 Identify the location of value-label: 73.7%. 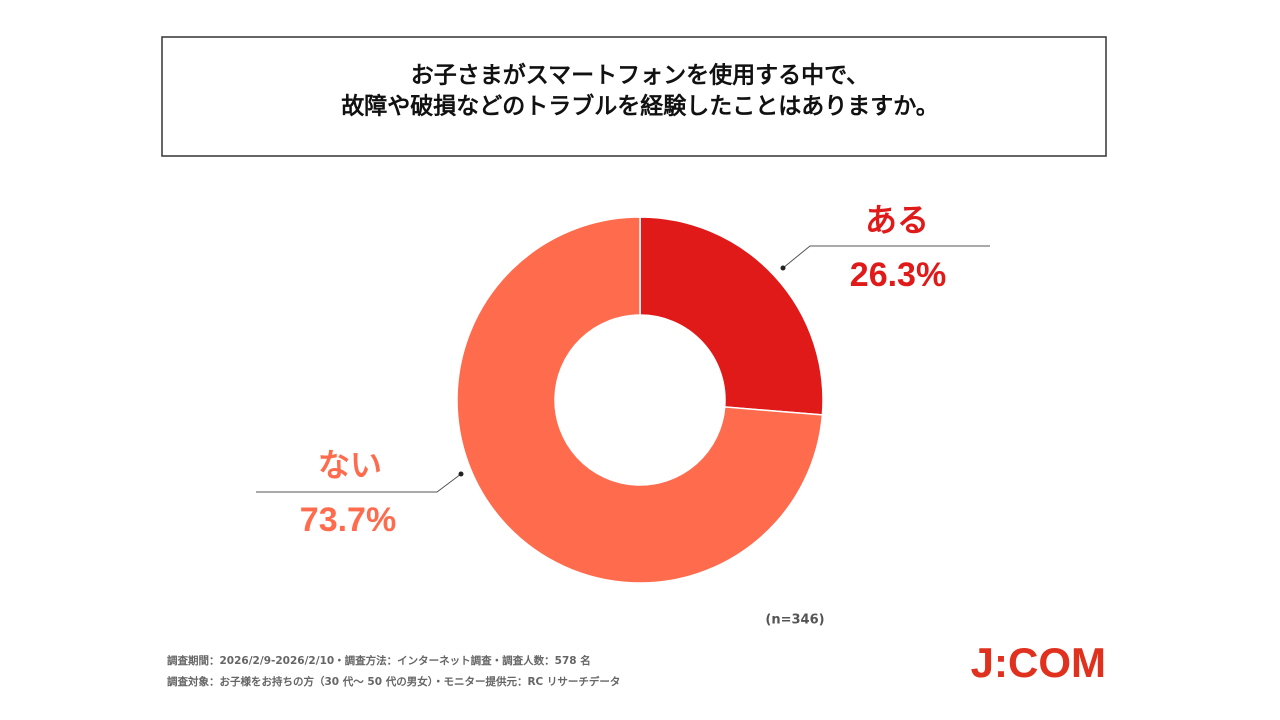
(348, 520).